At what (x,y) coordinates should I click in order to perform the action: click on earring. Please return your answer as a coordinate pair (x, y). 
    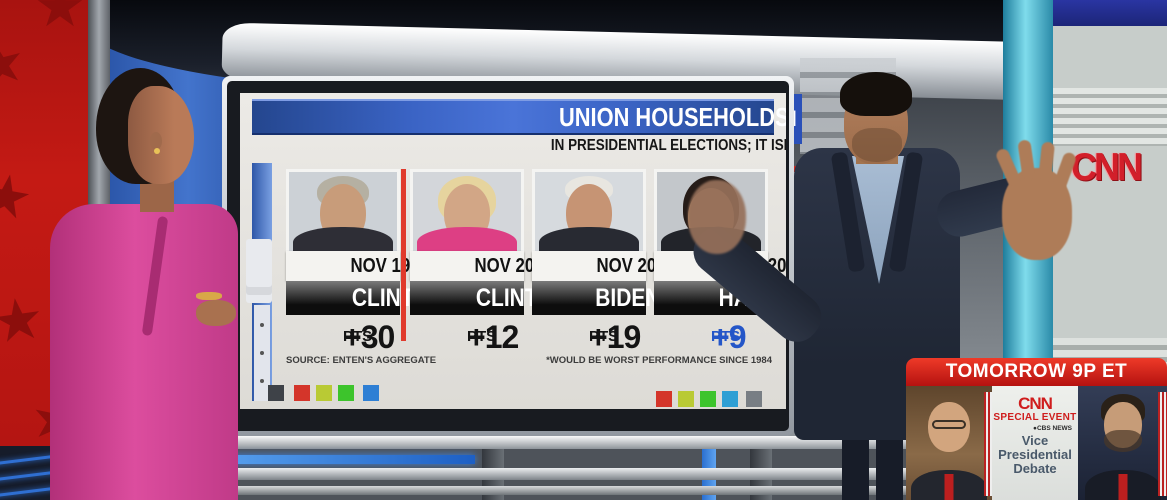
    Looking at the image, I should click on (157, 151).